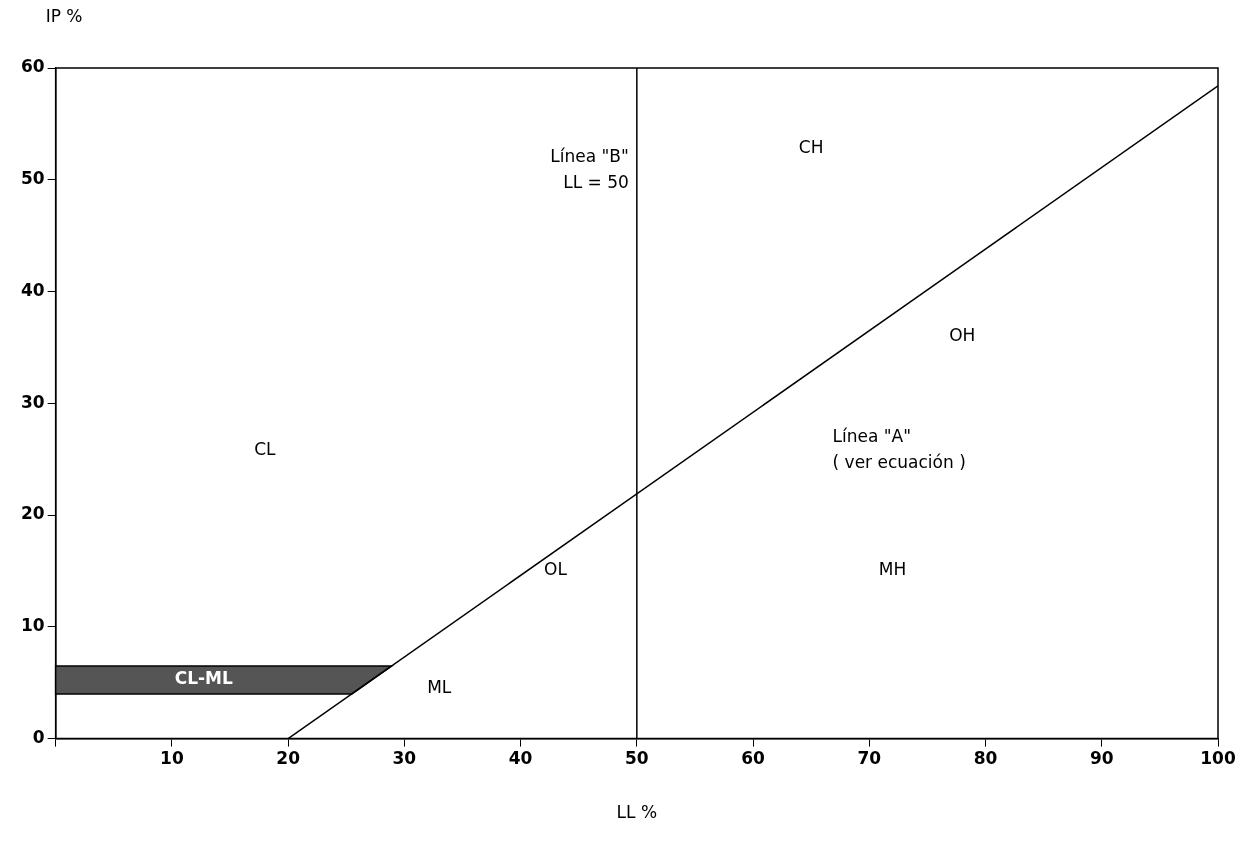 The image size is (1259, 845). Describe the element at coordinates (32, 178) in the screenshot. I see `y-tick-label: 50` at that location.